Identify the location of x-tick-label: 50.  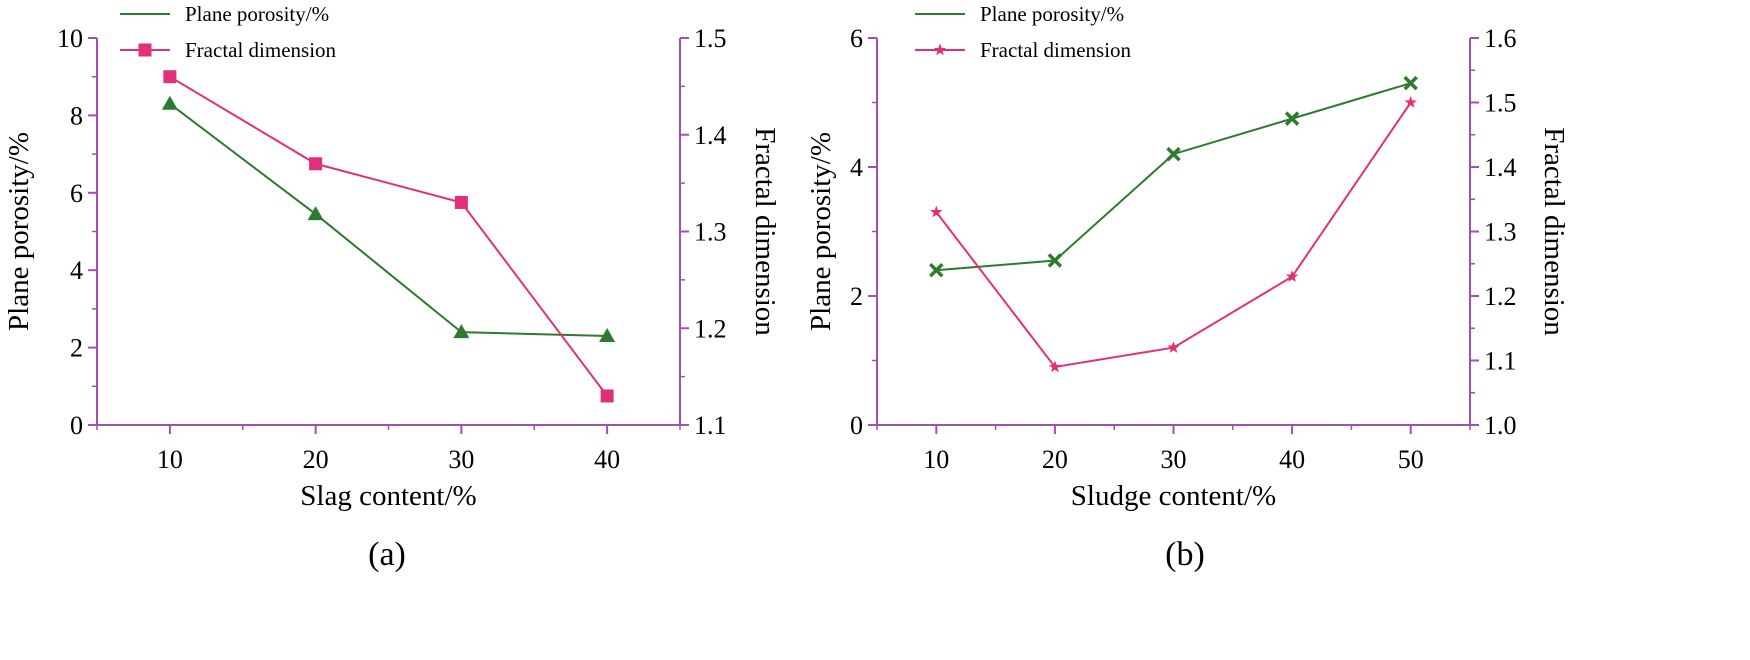
(1411, 459).